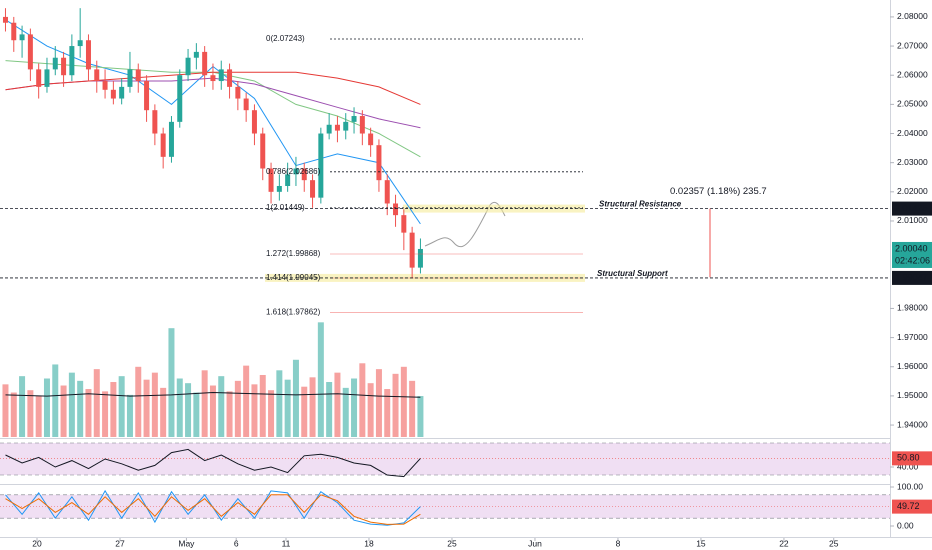 The image size is (932, 550). Describe the element at coordinates (718, 191) in the screenshot. I see `measure-label: 0.02357 (1.18%) 235.7` at that location.